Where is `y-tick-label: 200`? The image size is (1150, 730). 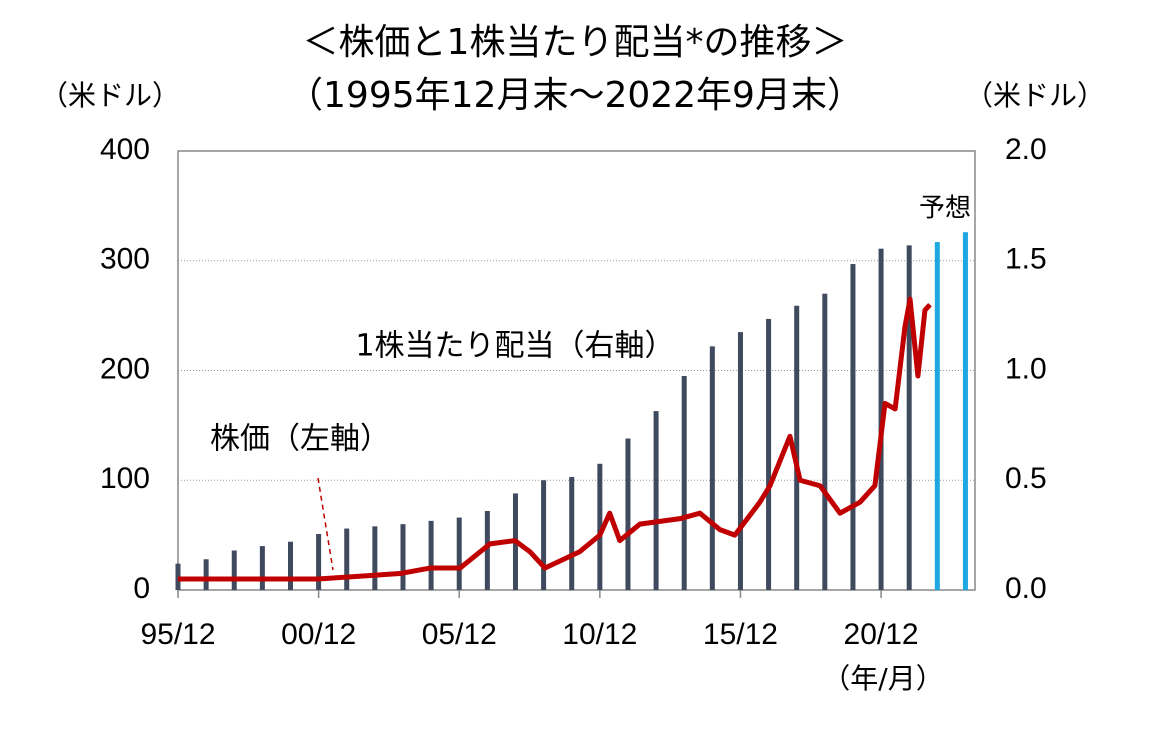
y-tick-label: 200 is located at coordinates (125, 368).